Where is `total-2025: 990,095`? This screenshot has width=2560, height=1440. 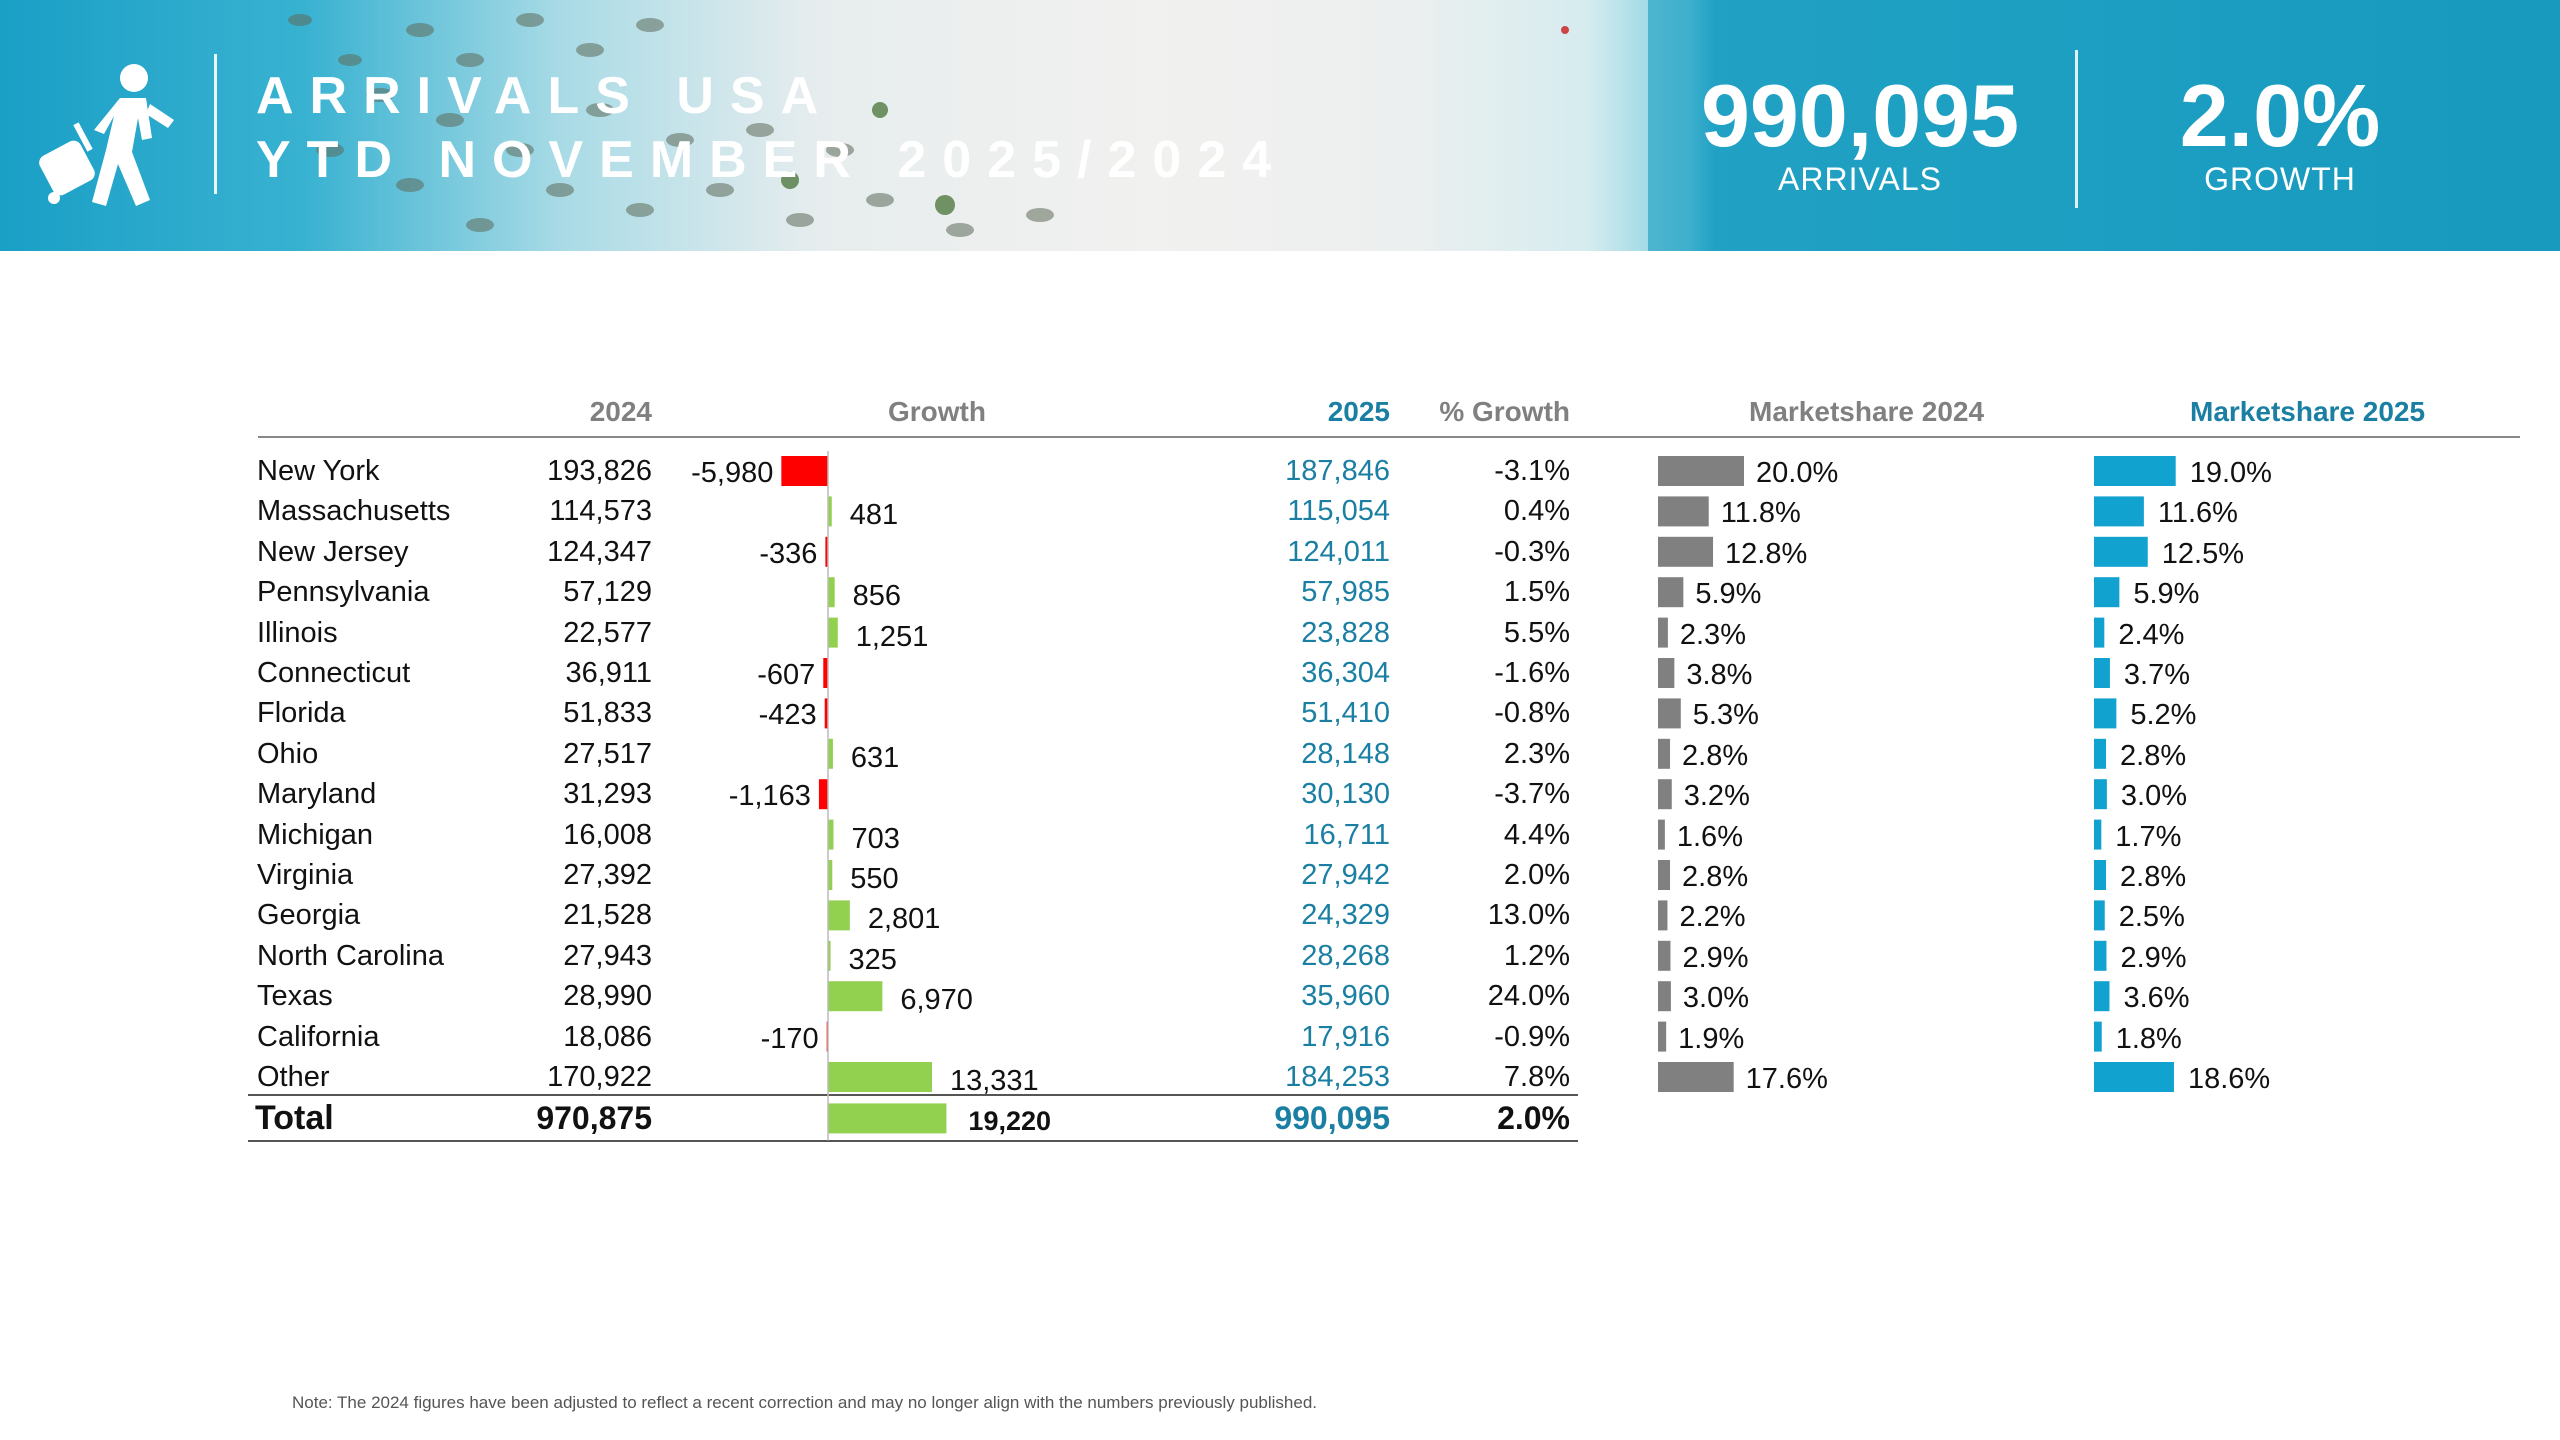 total-2025: 990,095 is located at coordinates (1332, 1118).